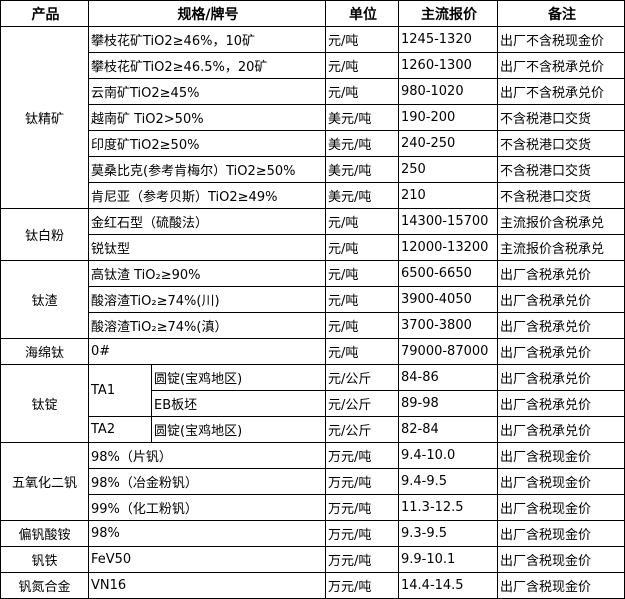  What do you see at coordinates (207, 195) in the screenshot?
I see `spec-cell: 肯尼亚（参考贝斯）TiO2≥49%` at bounding box center [207, 195].